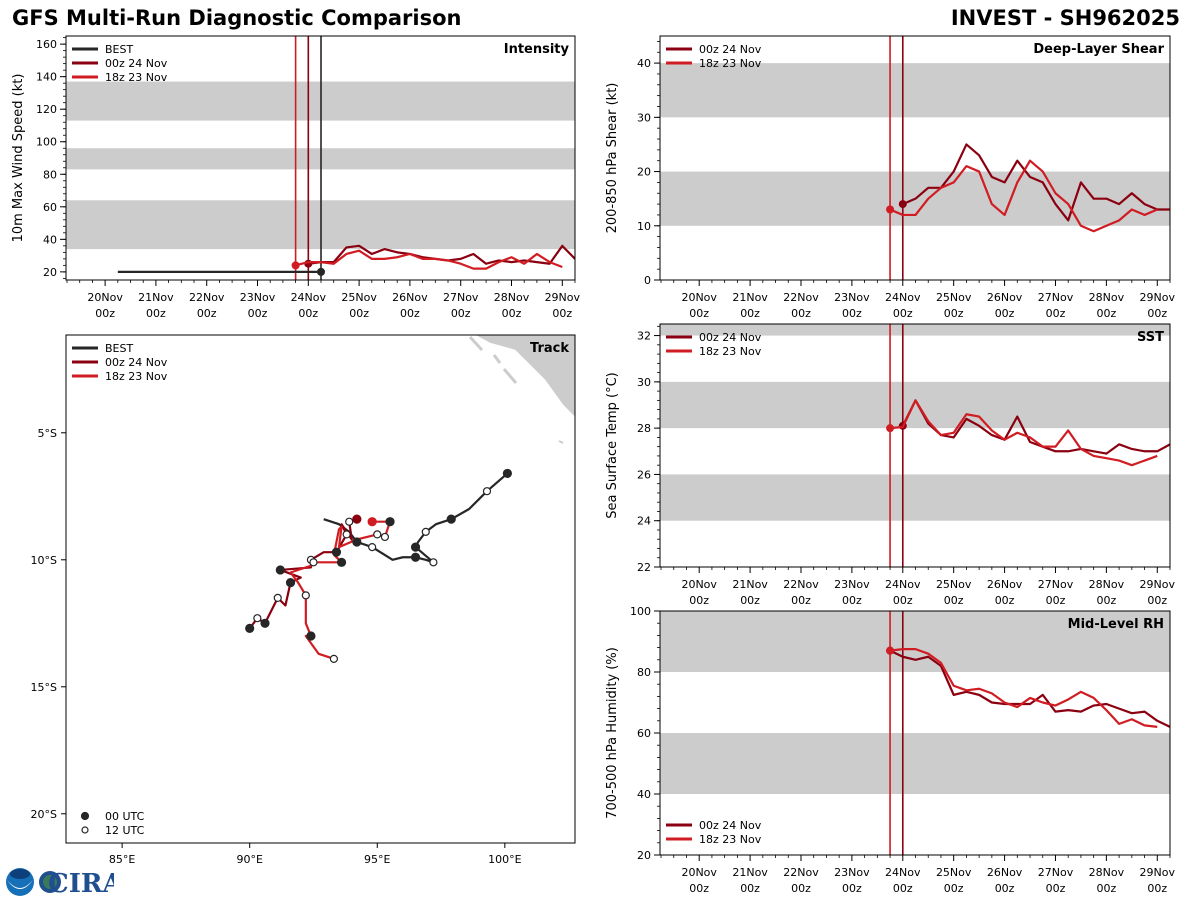 The image size is (1200, 900). What do you see at coordinates (915, 330) in the screenshot?
I see `shaded-band` at bounding box center [915, 330].